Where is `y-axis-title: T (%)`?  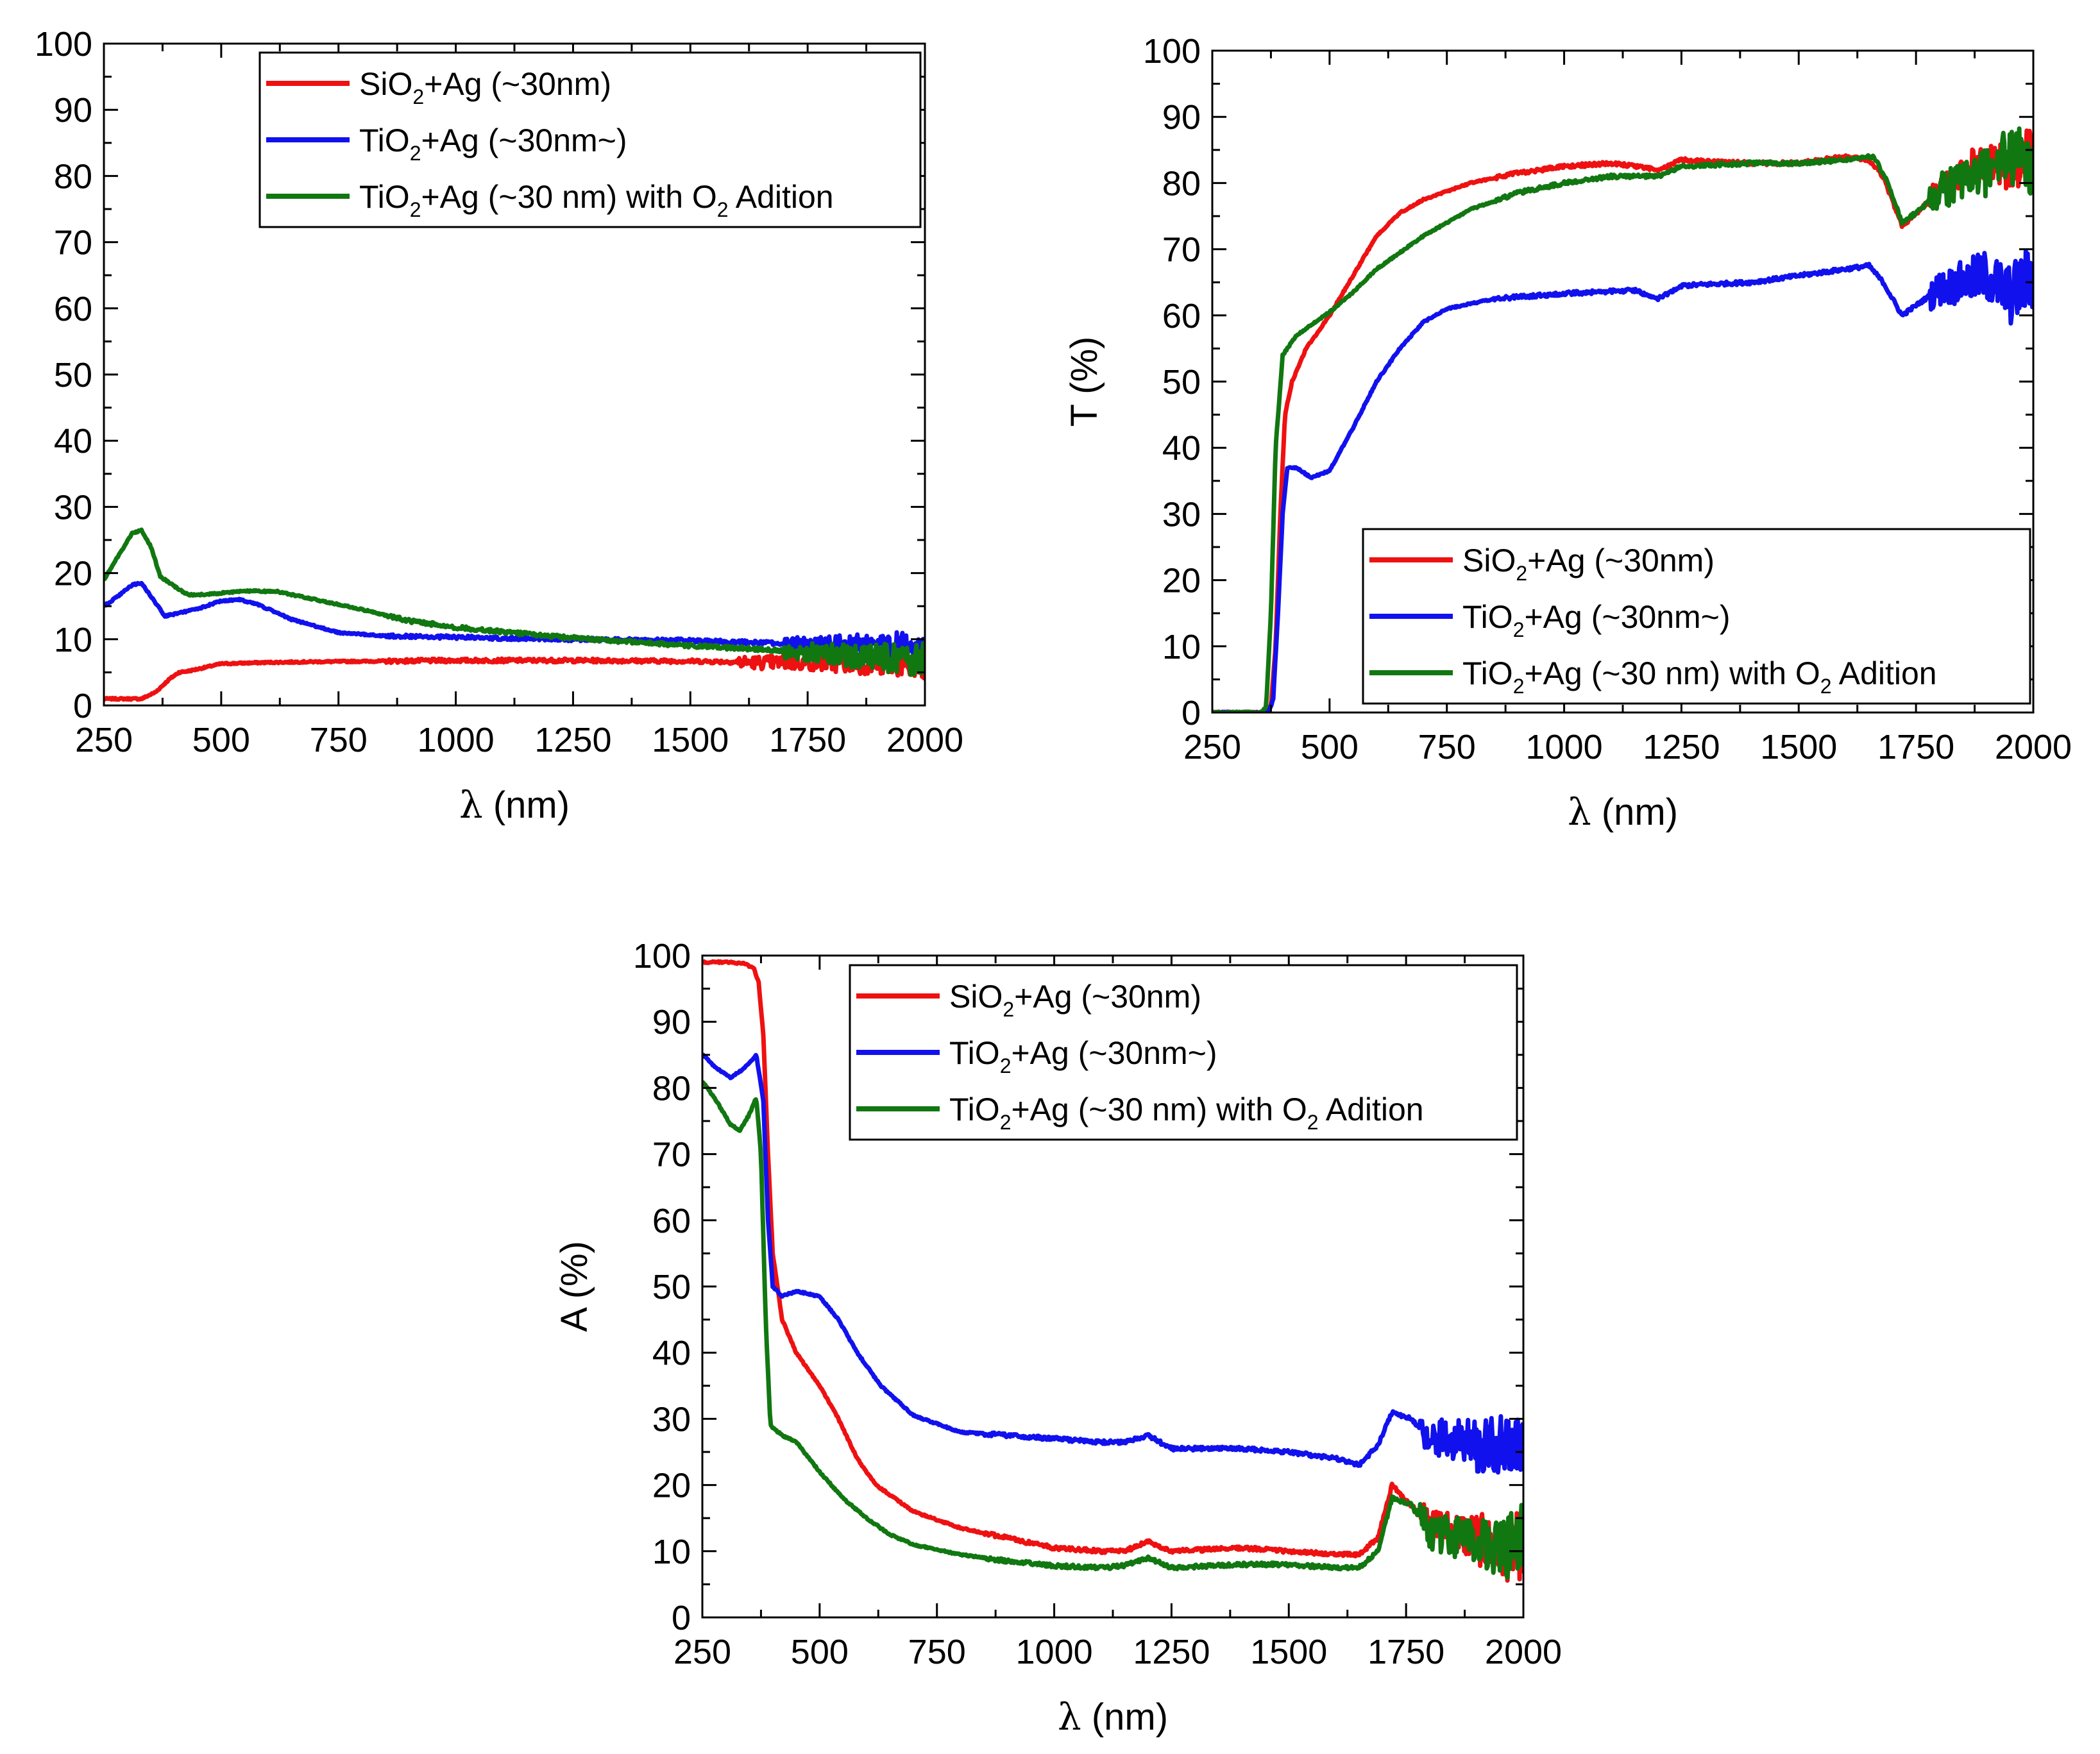 y-axis-title: T (%) is located at coordinates (1084, 382).